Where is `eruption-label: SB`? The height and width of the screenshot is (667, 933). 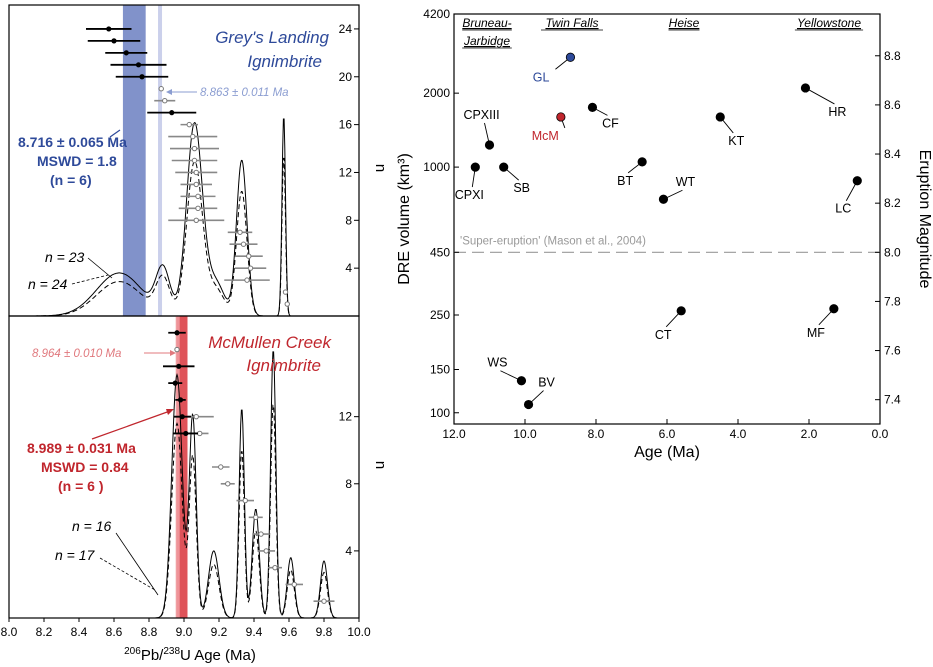
eruption-label: SB is located at coordinates (521, 188).